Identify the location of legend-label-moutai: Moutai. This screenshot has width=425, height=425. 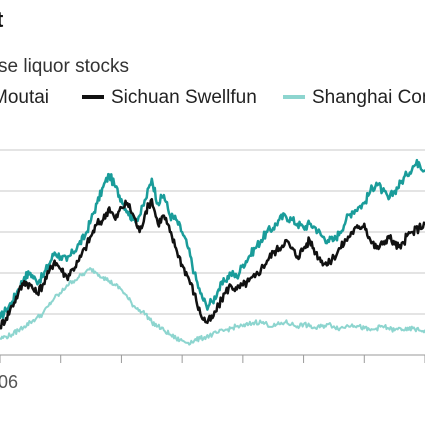
(24, 97).